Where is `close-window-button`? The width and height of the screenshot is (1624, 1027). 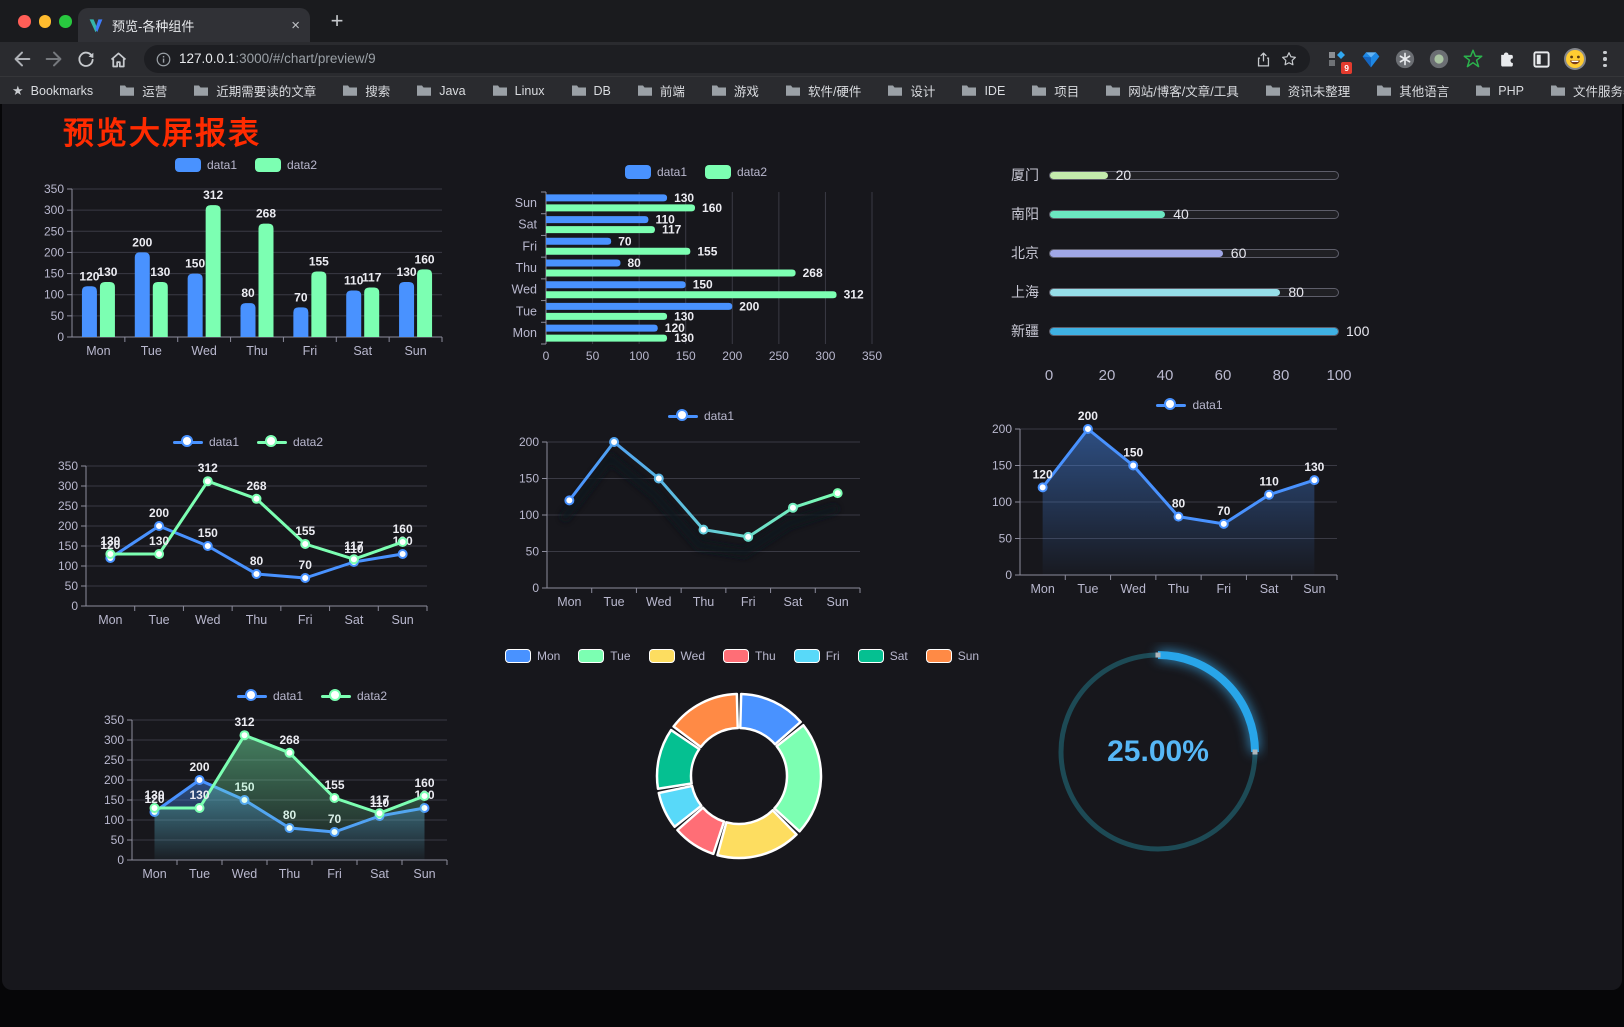
close-window-button is located at coordinates (24, 21).